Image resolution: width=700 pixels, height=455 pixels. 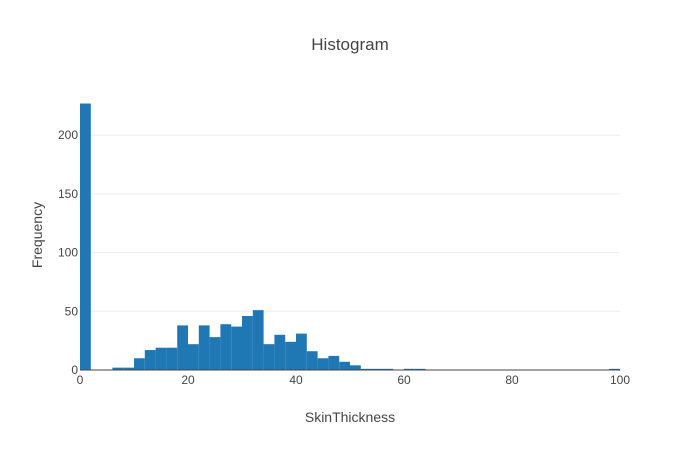 What do you see at coordinates (350, 417) in the screenshot?
I see `x-axis-title: SkinThickness` at bounding box center [350, 417].